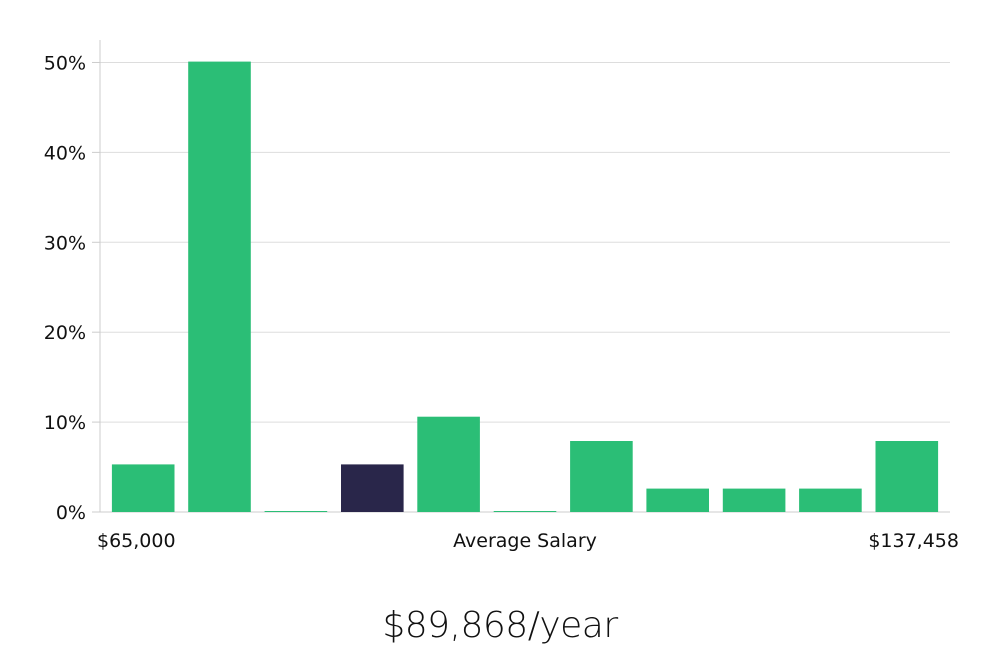 Image resolution: width=1000 pixels, height=660 pixels. What do you see at coordinates (136, 541) in the screenshot?
I see `x-min-label: $65,000` at bounding box center [136, 541].